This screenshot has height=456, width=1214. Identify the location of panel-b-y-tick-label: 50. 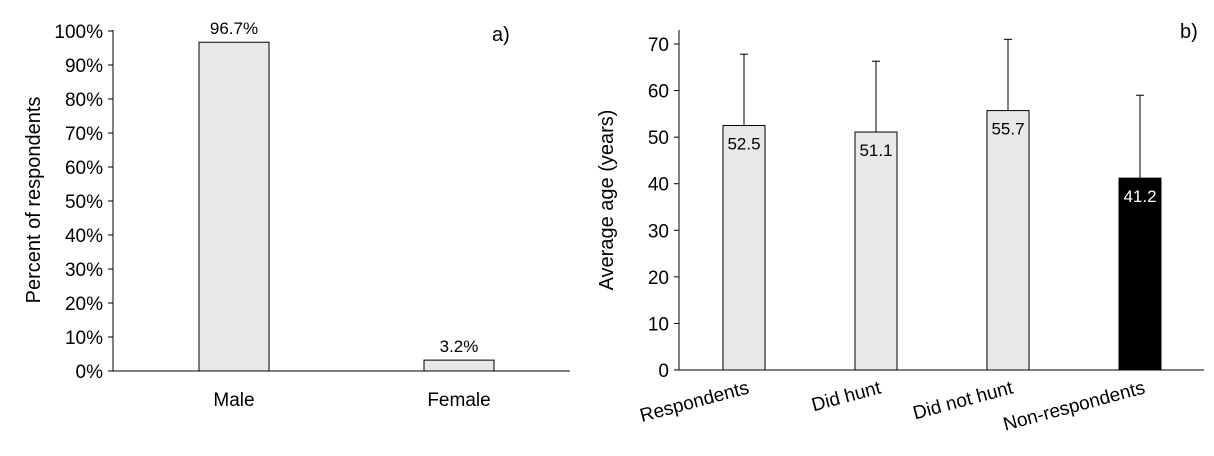
(658, 138).